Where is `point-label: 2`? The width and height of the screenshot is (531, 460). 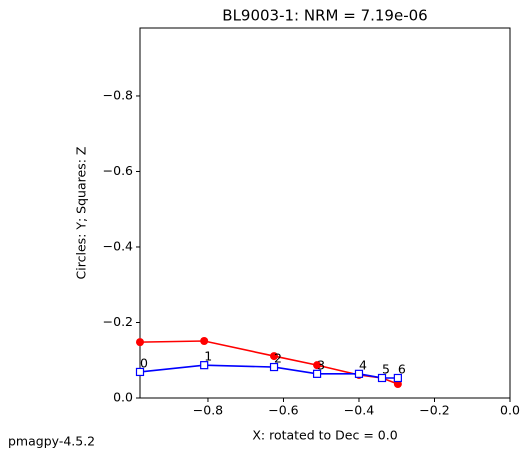
point-label: 2 is located at coordinates (278, 358).